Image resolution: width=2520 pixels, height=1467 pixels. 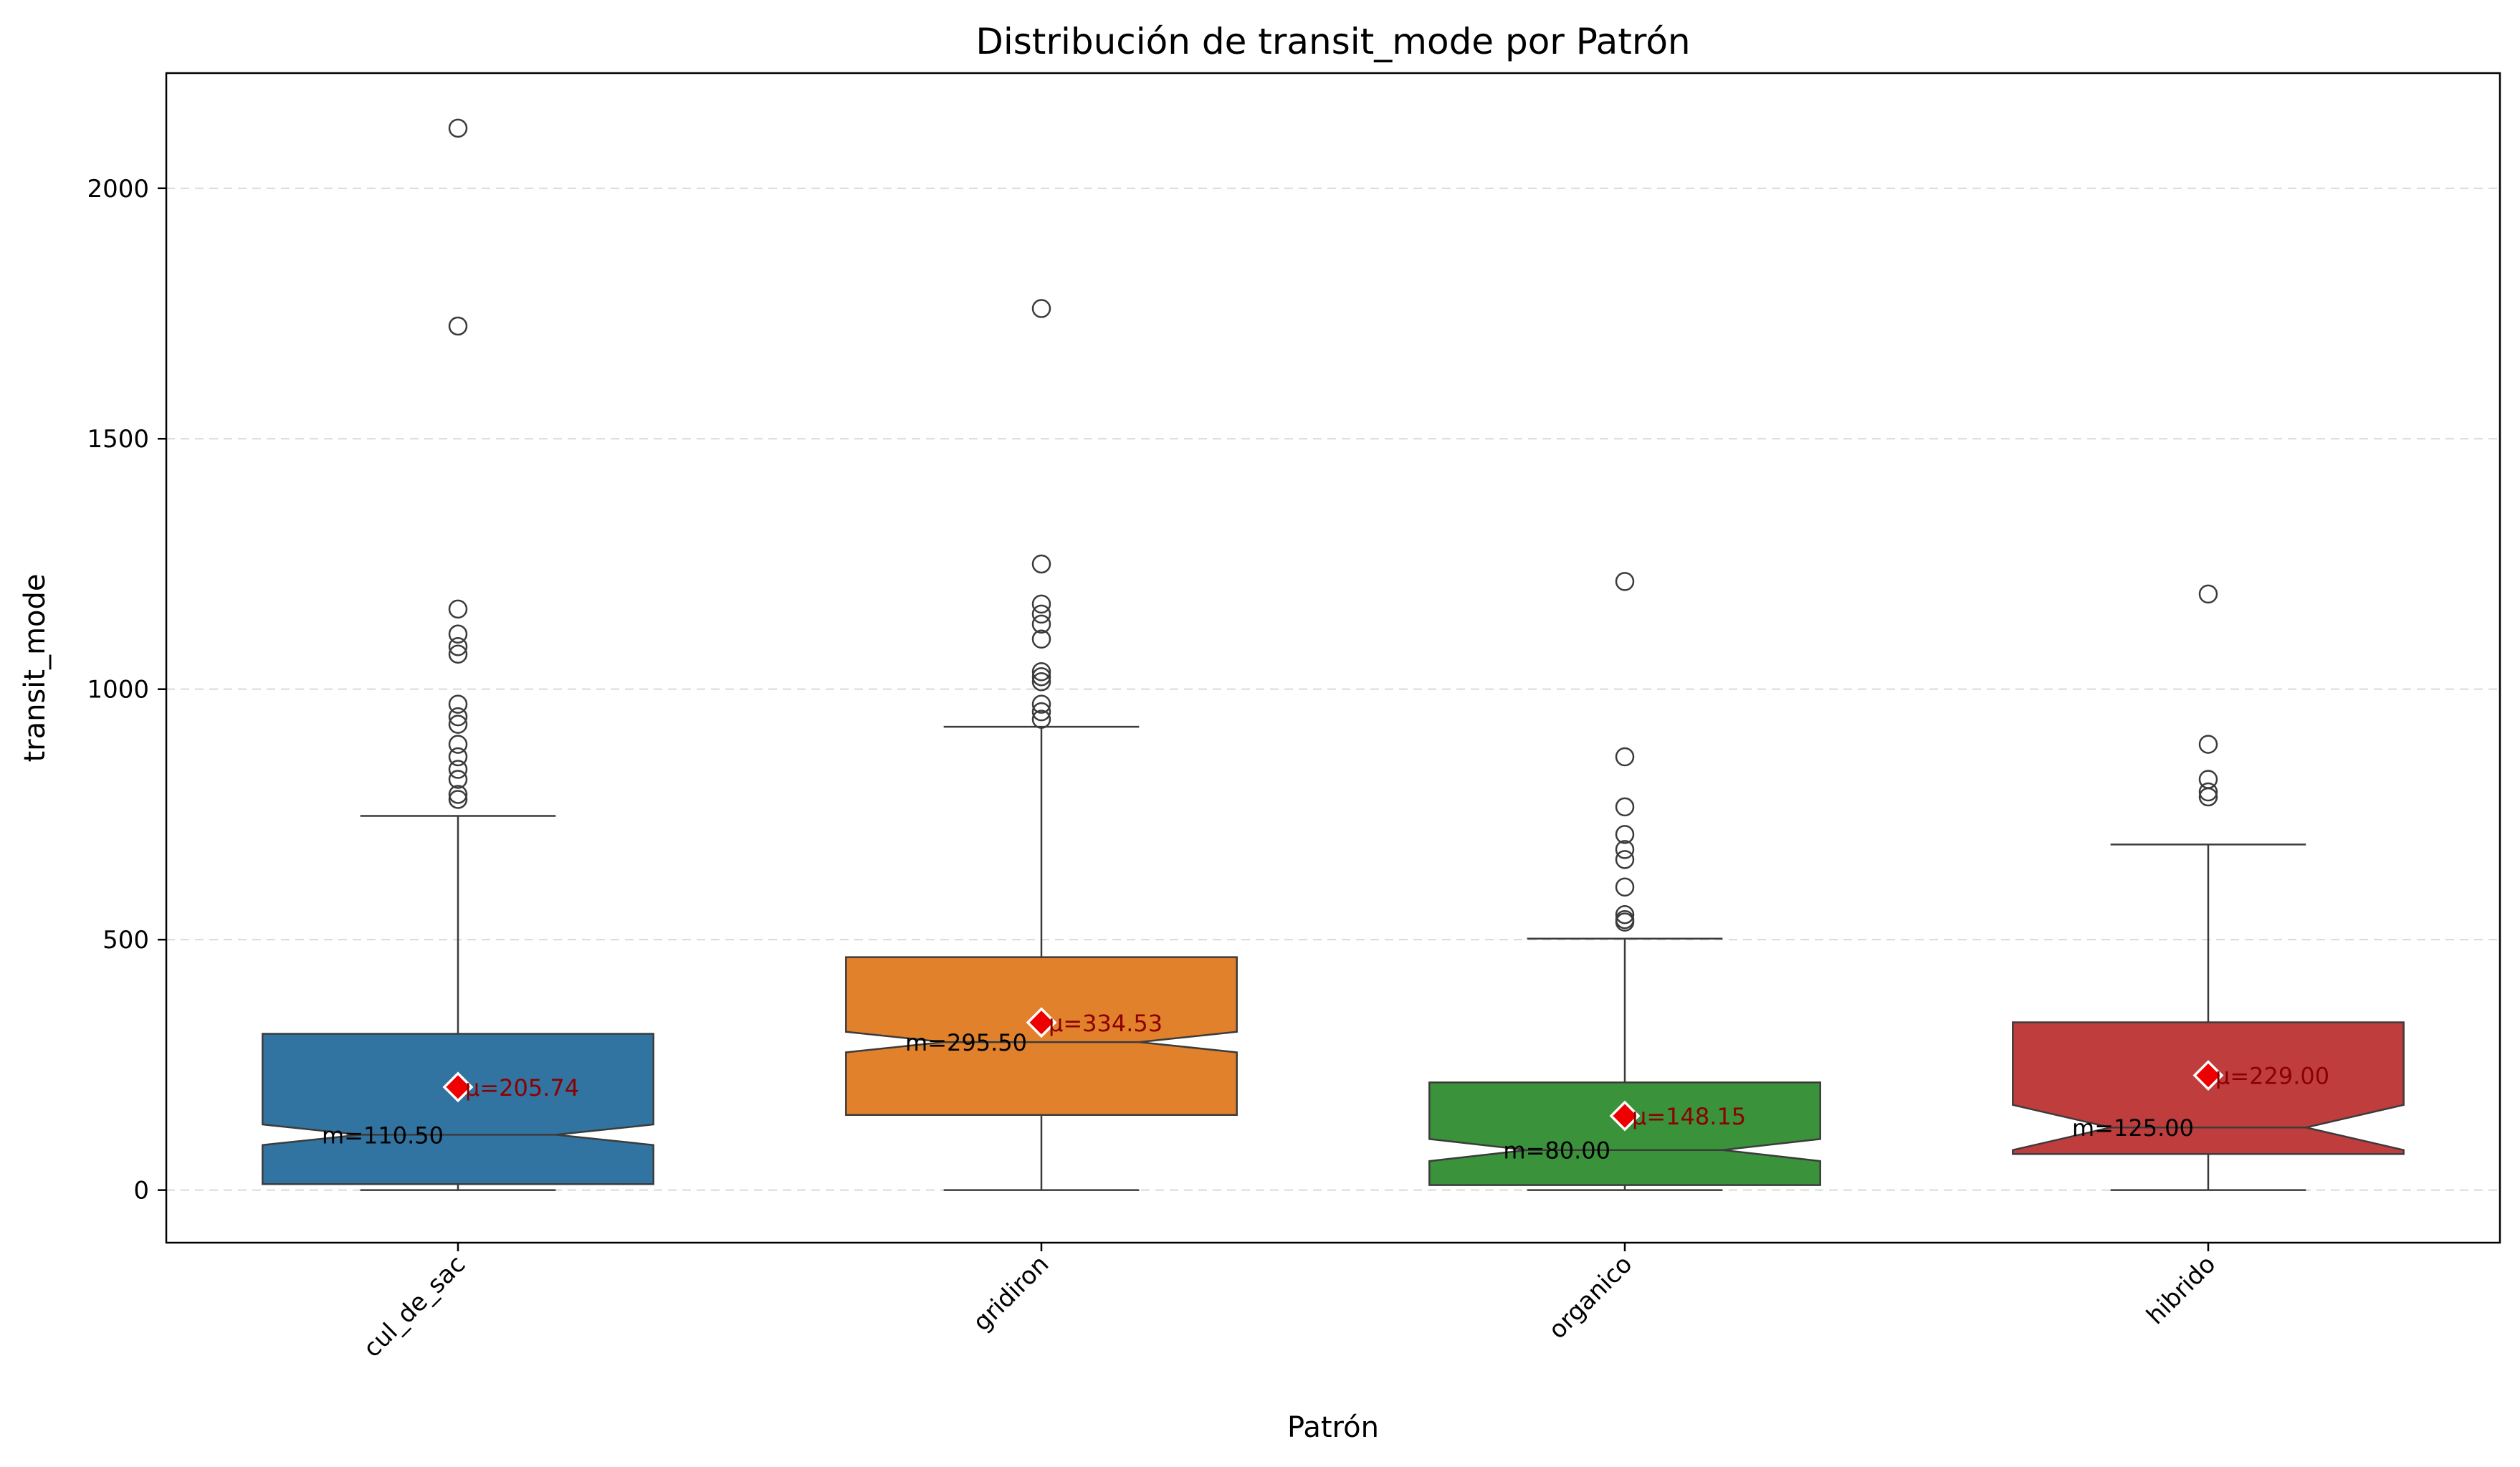 What do you see at coordinates (522, 1088) in the screenshot?
I see `mean-label: μ=205.74` at bounding box center [522, 1088].